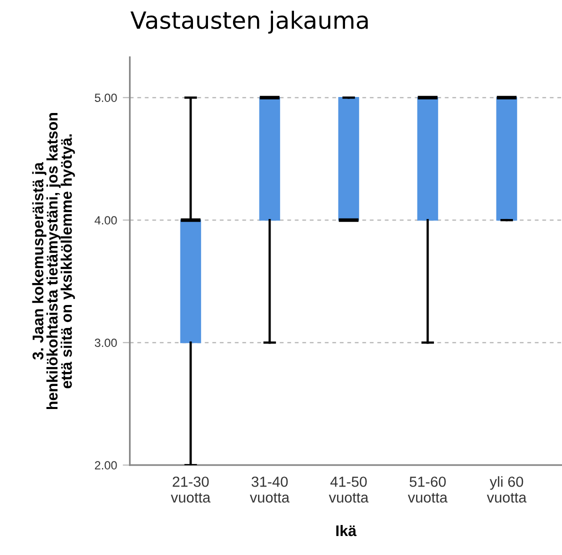 The width and height of the screenshot is (562, 555). What do you see at coordinates (506, 489) in the screenshot?
I see `x-tick-label: yli 60 vuotta` at bounding box center [506, 489].